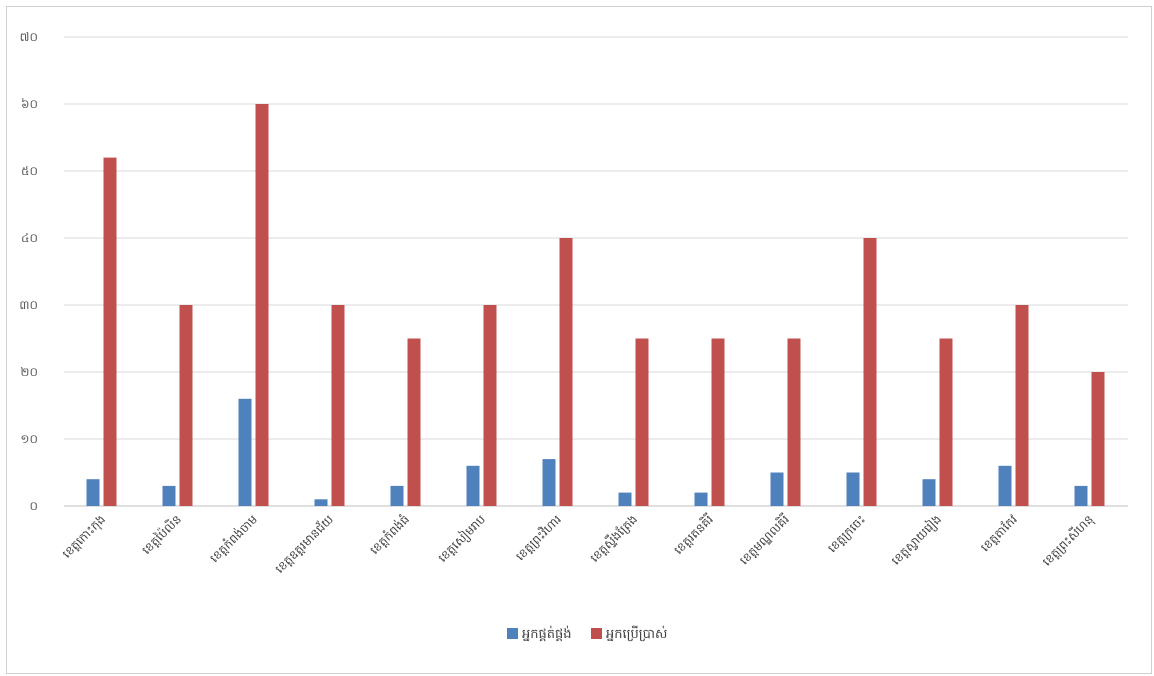 Image resolution: width=1154 pixels, height=676 pixels. I want to click on y-tick-label: ០, so click(34, 506).